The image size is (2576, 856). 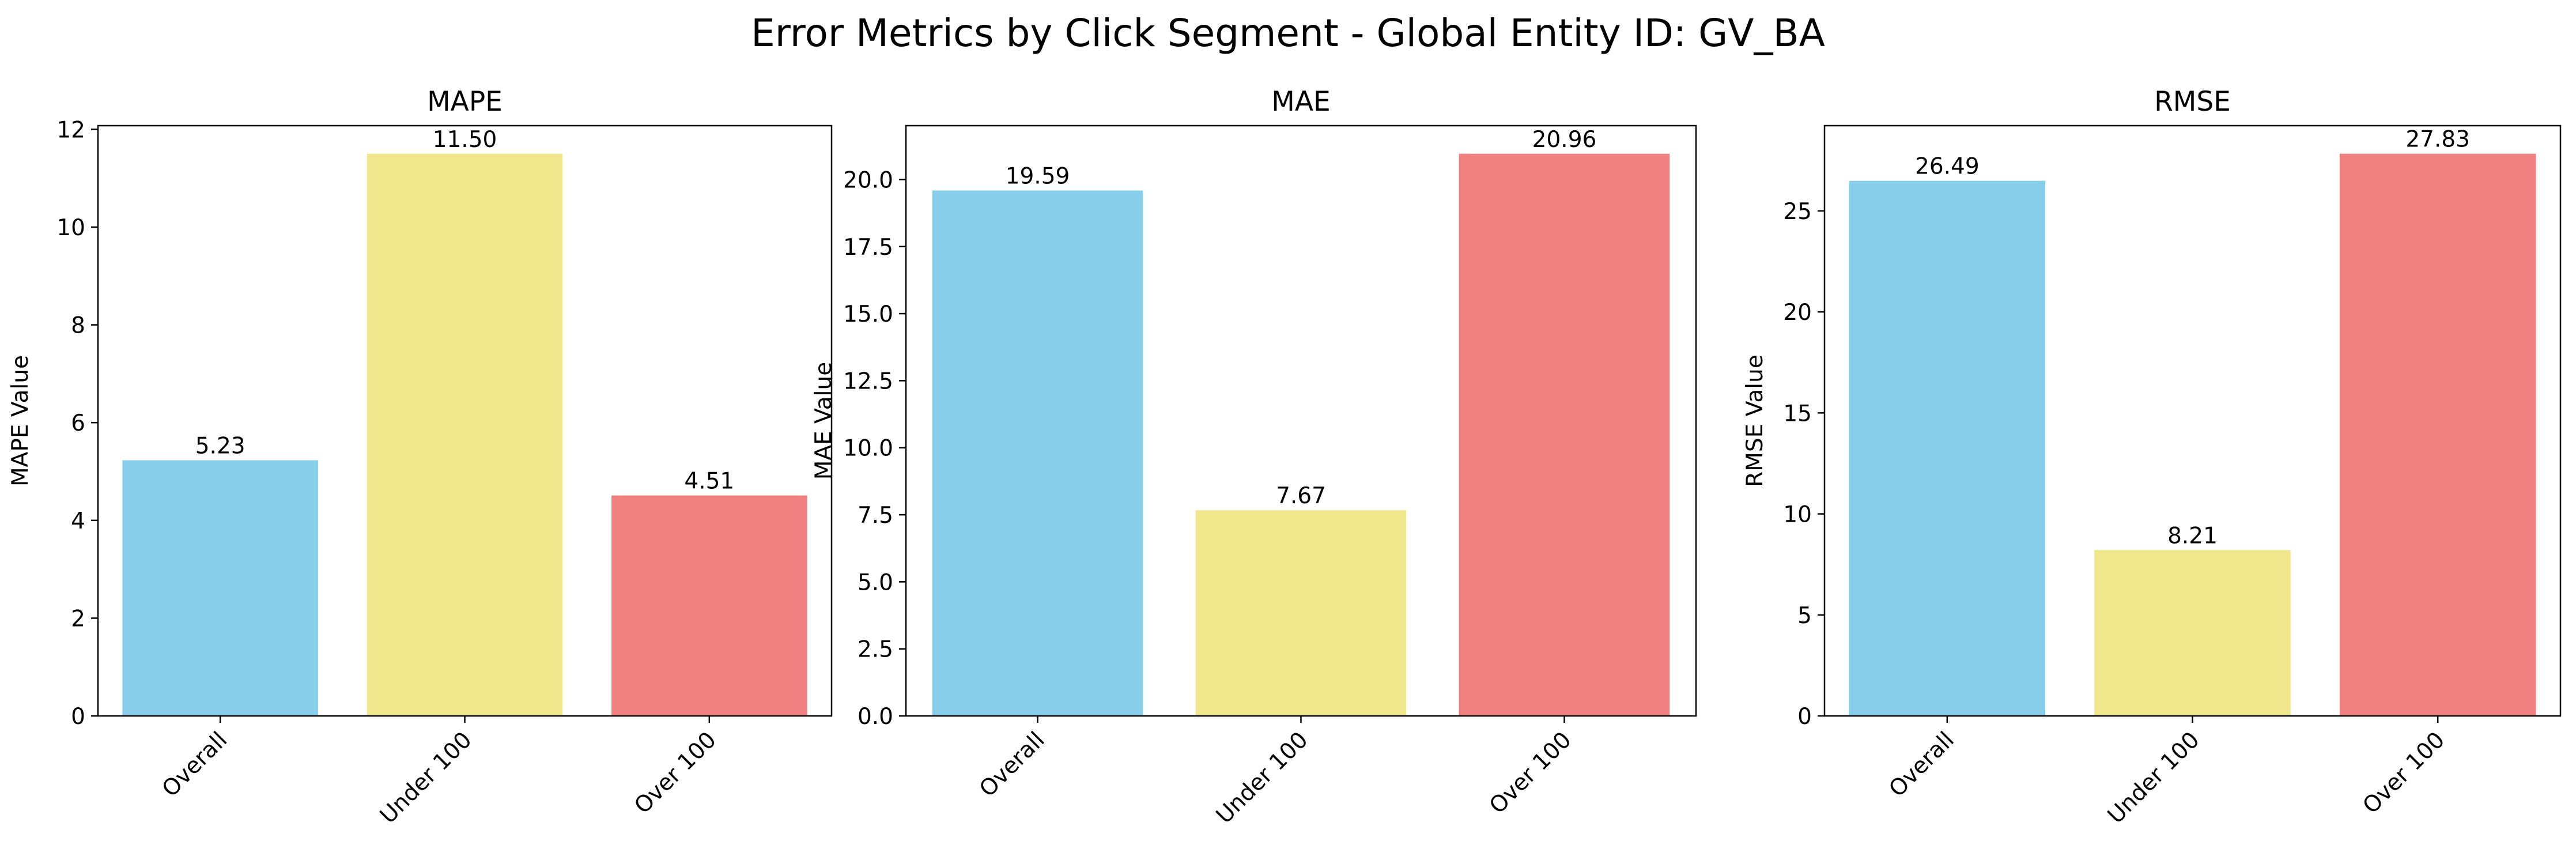 What do you see at coordinates (1262, 778) in the screenshot?
I see `mae-xtick-label: Under 100` at bounding box center [1262, 778].